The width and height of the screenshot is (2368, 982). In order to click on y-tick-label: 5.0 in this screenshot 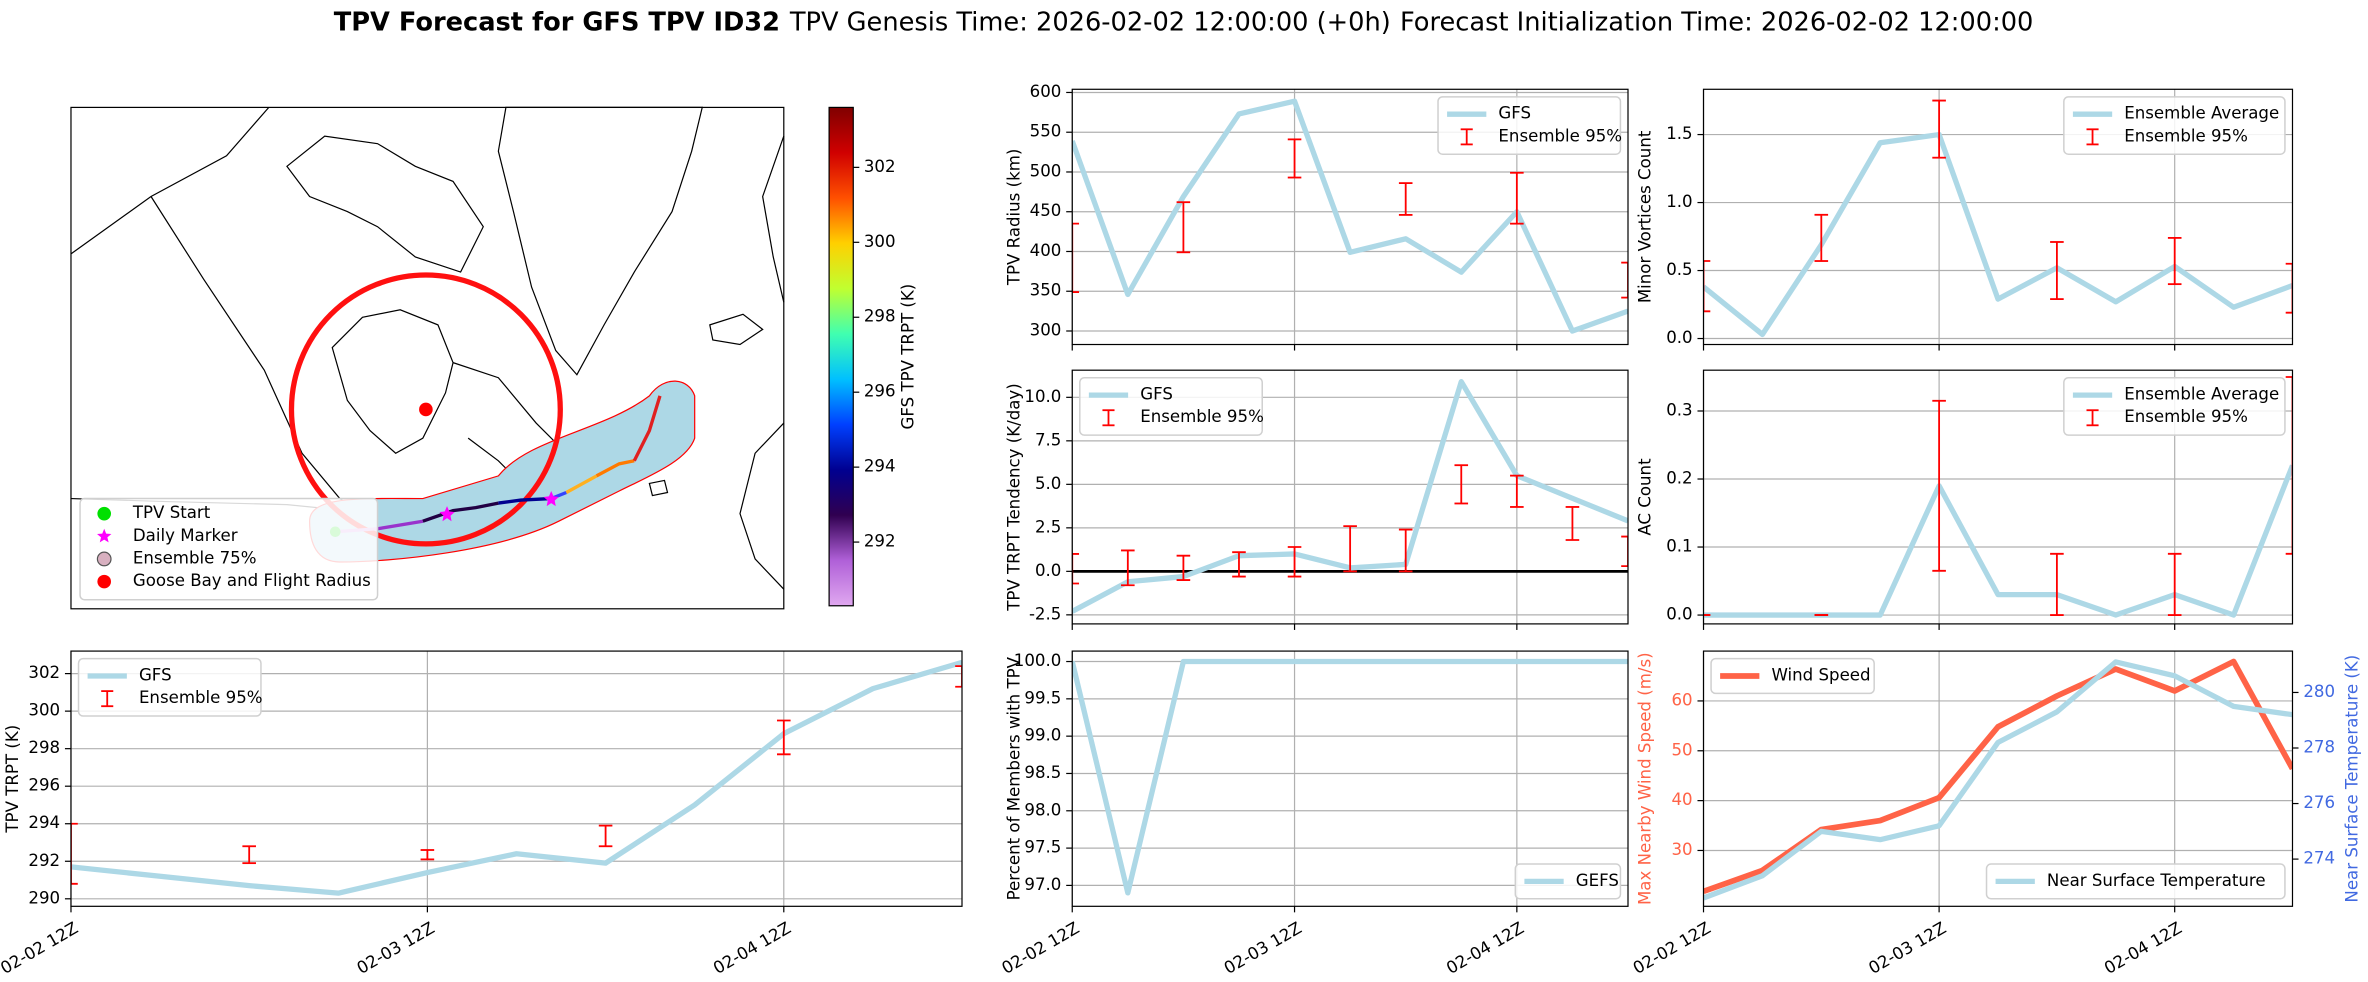, I will do `click(1048, 483)`.